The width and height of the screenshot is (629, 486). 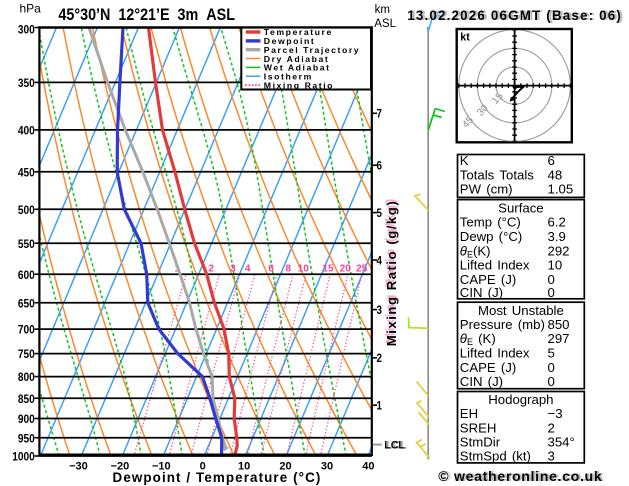 What do you see at coordinates (78, 467) in the screenshot?
I see `svg-text: −30` at bounding box center [78, 467].